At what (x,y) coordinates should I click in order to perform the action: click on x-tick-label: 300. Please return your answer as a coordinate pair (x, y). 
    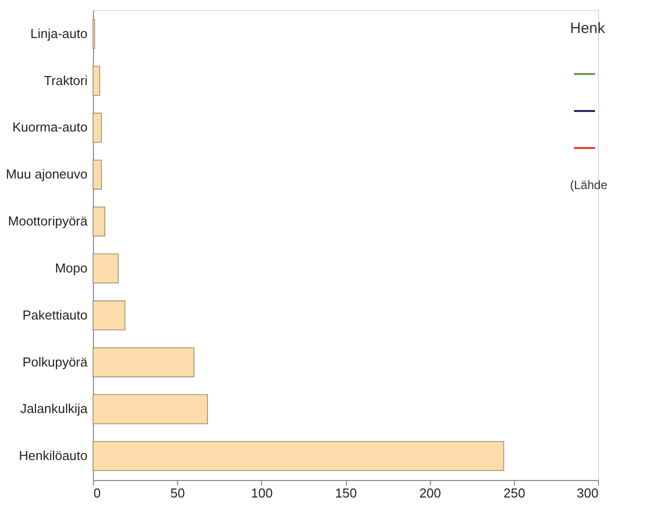
    Looking at the image, I should click on (587, 493).